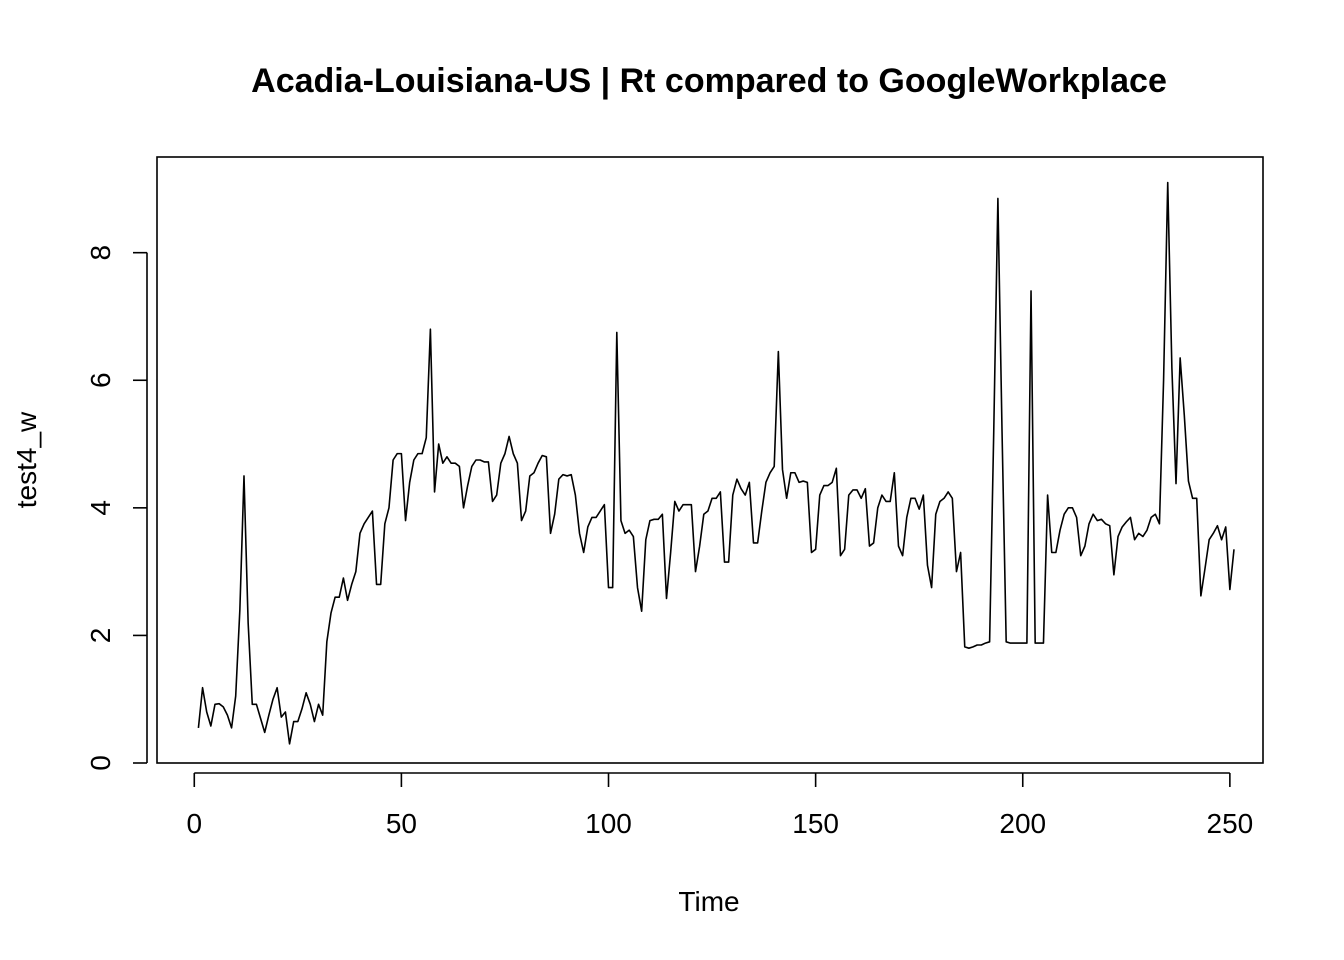  Describe the element at coordinates (401, 823) in the screenshot. I see `x-tick-label: 50` at that location.